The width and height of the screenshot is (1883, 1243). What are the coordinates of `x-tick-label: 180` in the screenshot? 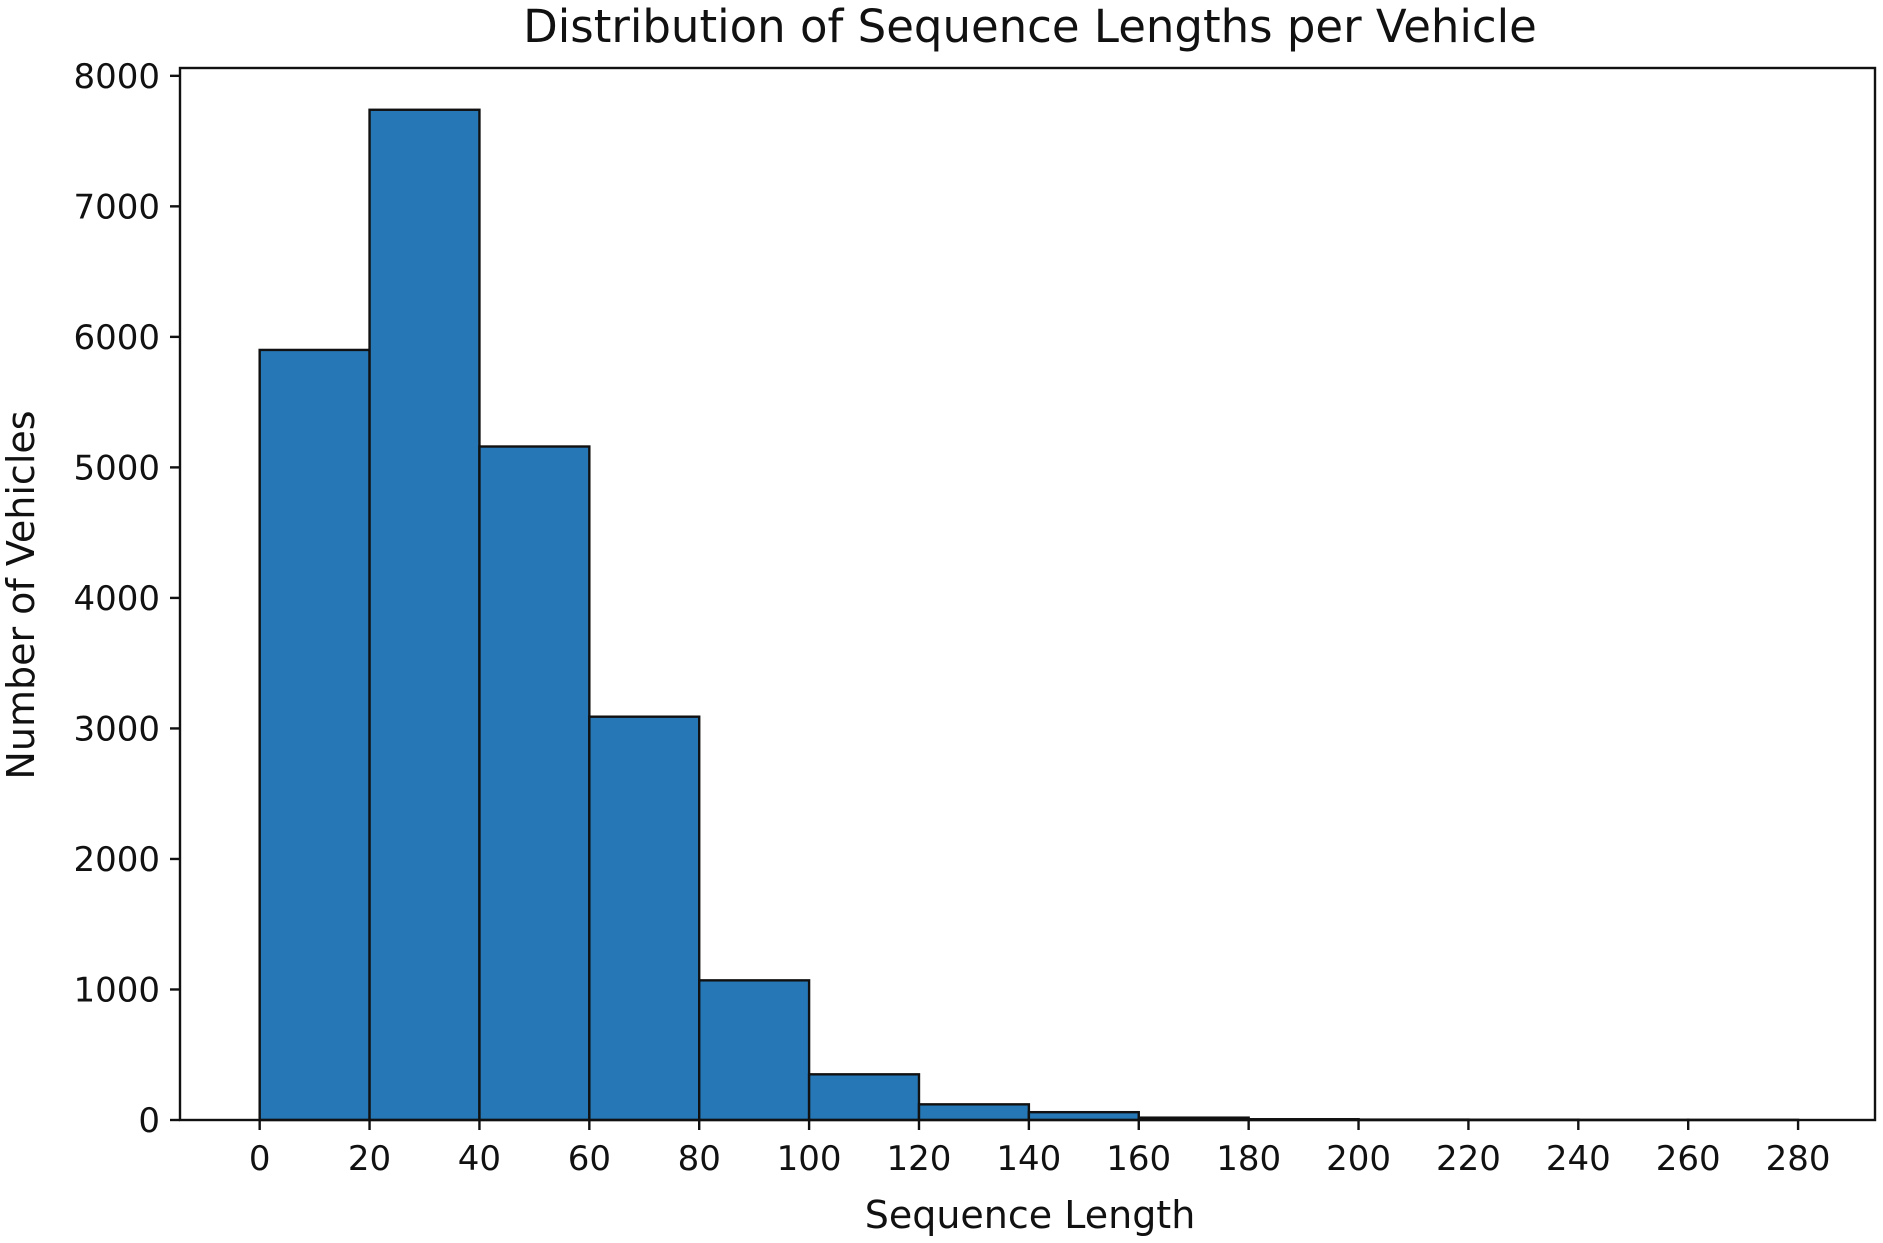 It's located at (1248, 1159).